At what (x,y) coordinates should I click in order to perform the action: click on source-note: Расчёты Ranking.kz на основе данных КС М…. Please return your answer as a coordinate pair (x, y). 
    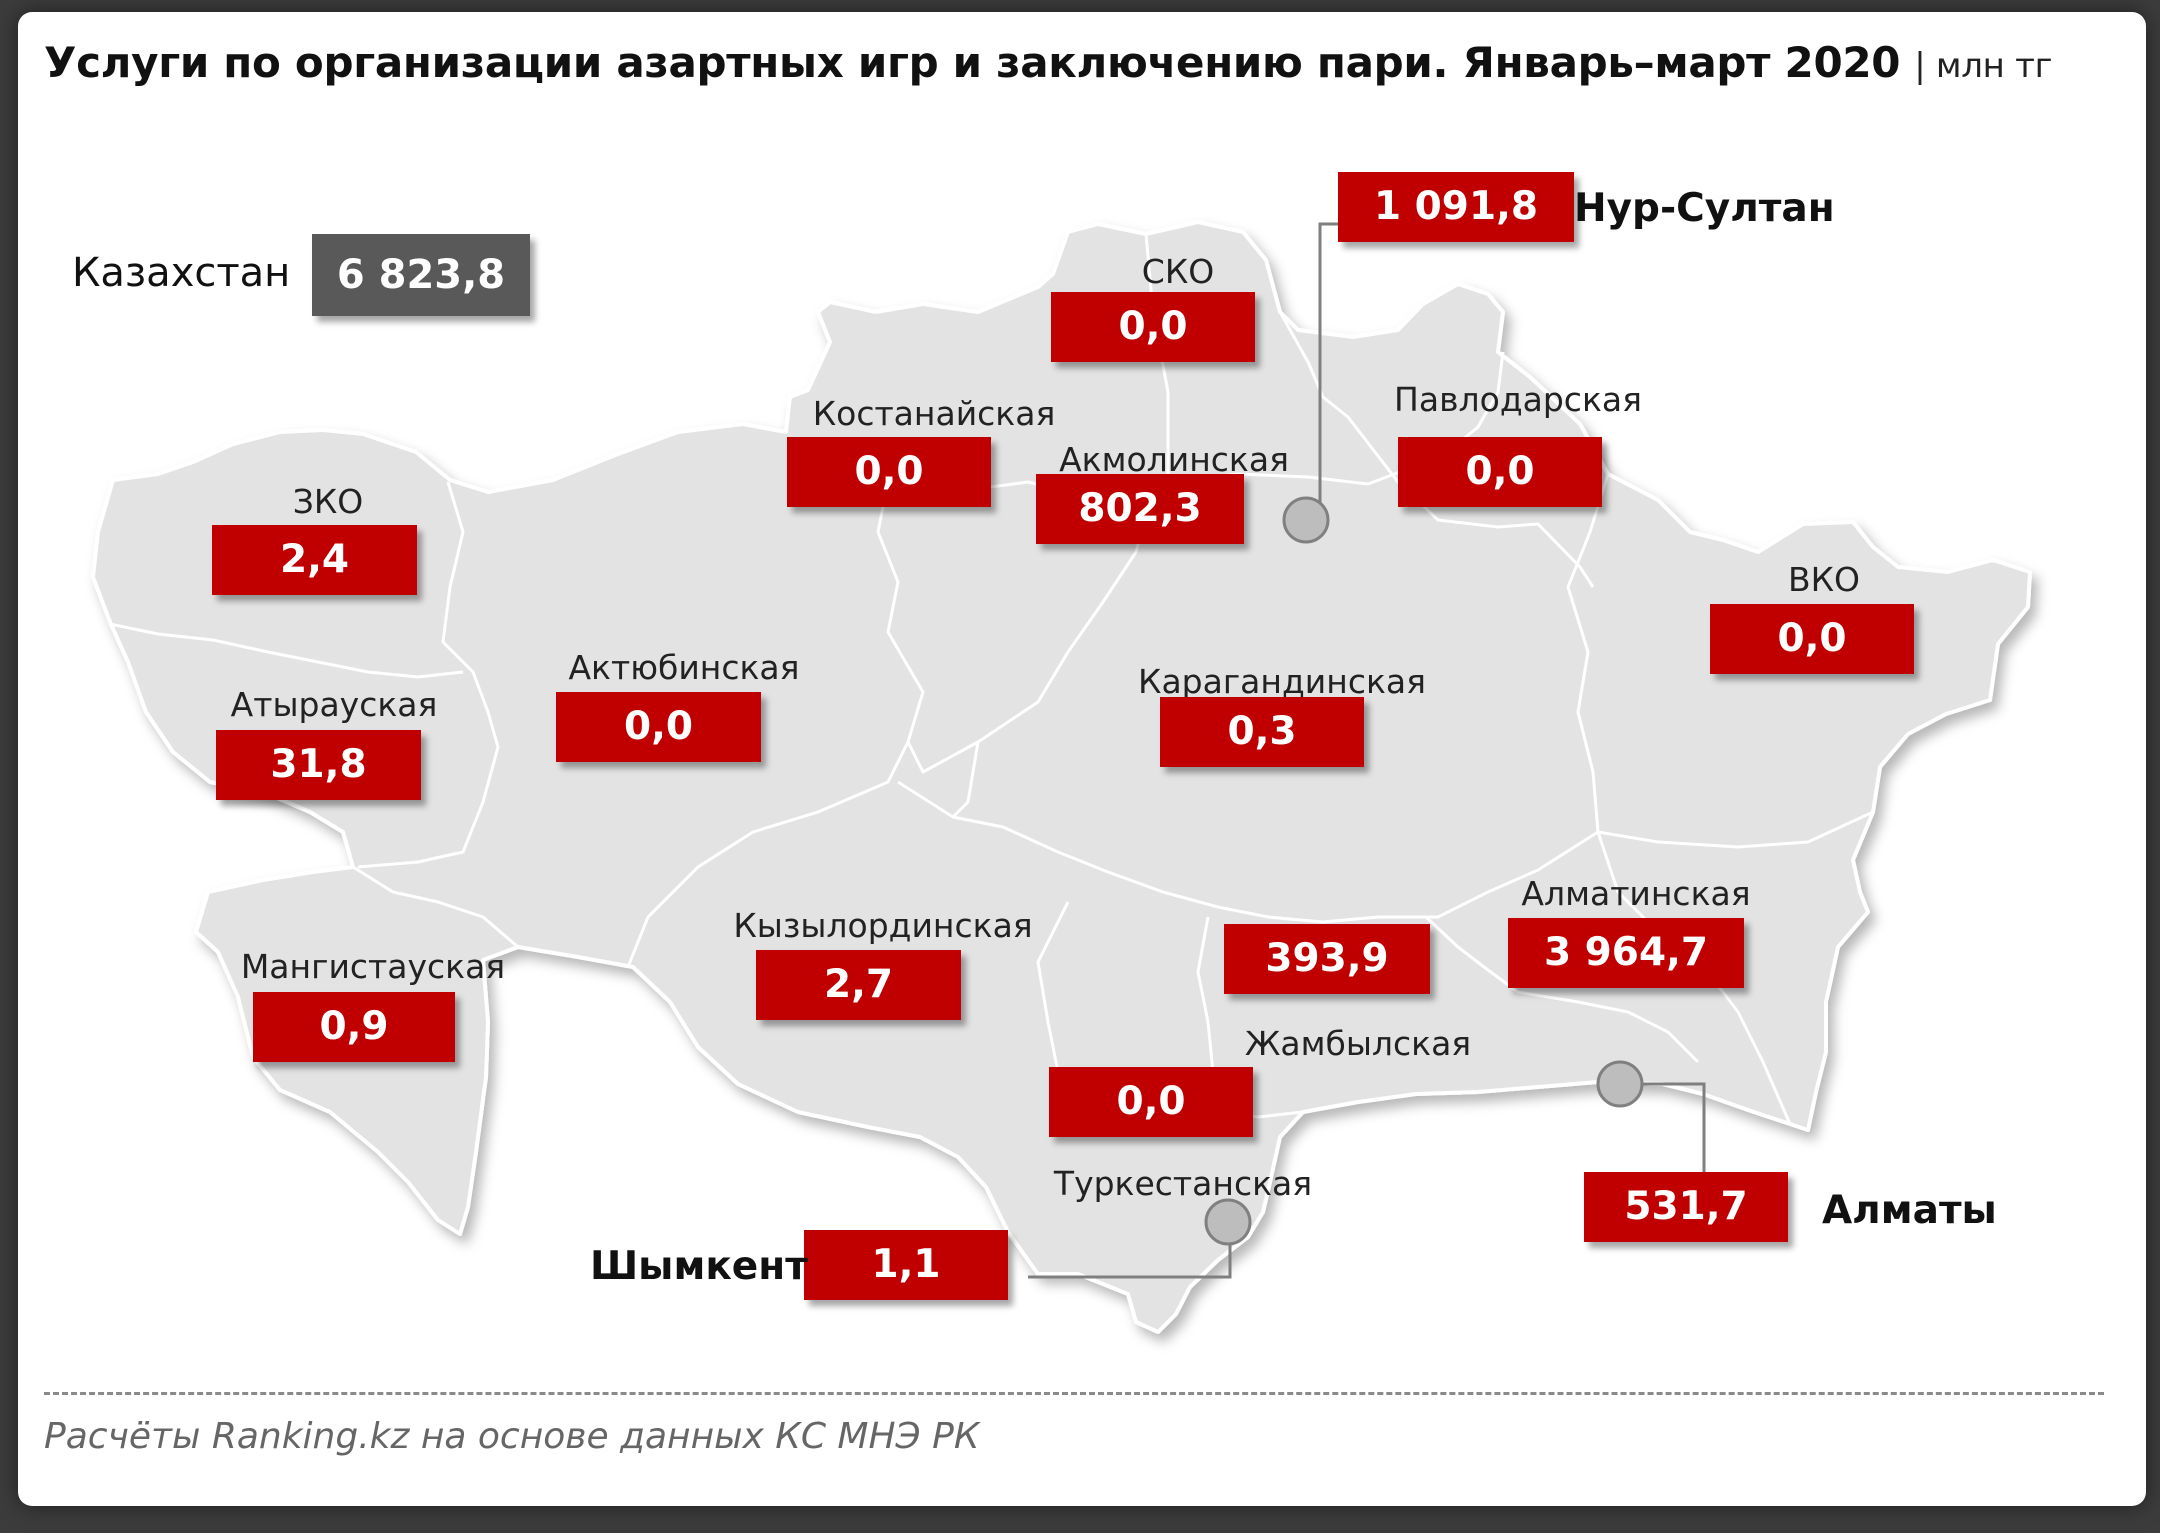
    Looking at the image, I should click on (512, 1436).